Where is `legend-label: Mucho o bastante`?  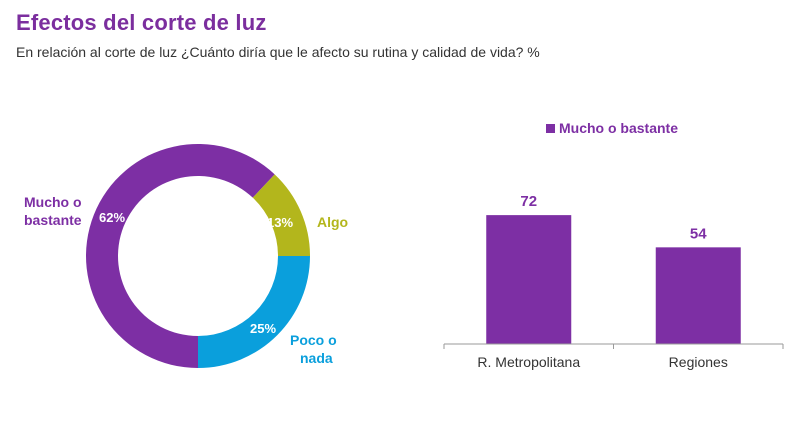 legend-label: Mucho o bastante is located at coordinates (618, 128).